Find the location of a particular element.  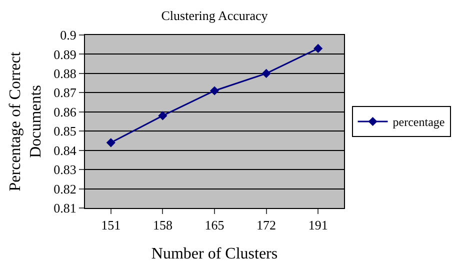

y-tick-label: 0.86 is located at coordinates (65, 112).